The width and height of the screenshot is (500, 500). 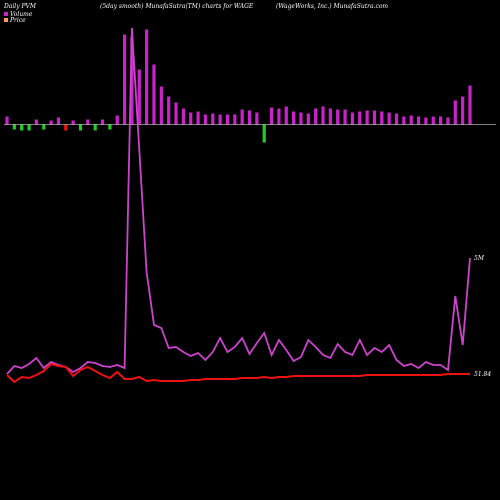 What do you see at coordinates (479, 258) in the screenshot?
I see `volume-last-label: 5M` at bounding box center [479, 258].